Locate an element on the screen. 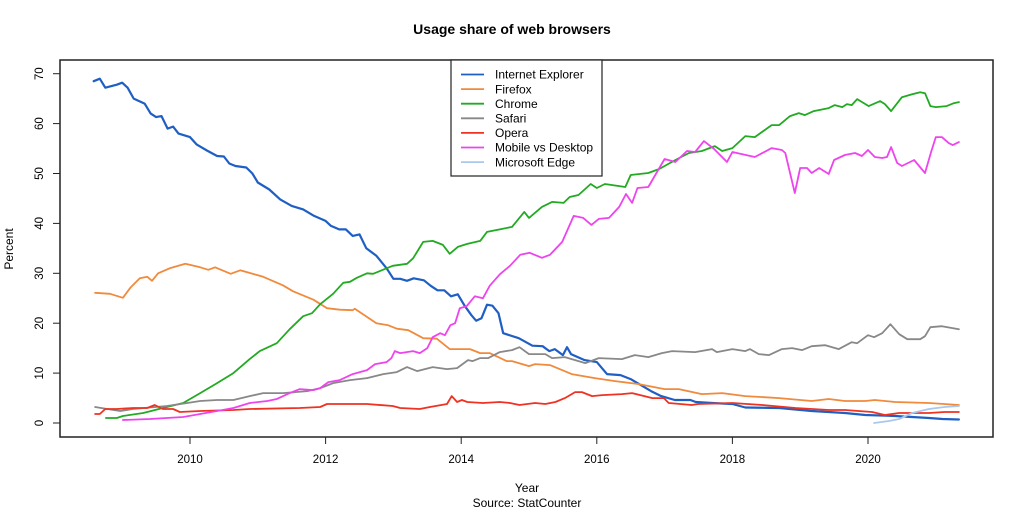  y-tick-label: 20 is located at coordinates (40, 323).